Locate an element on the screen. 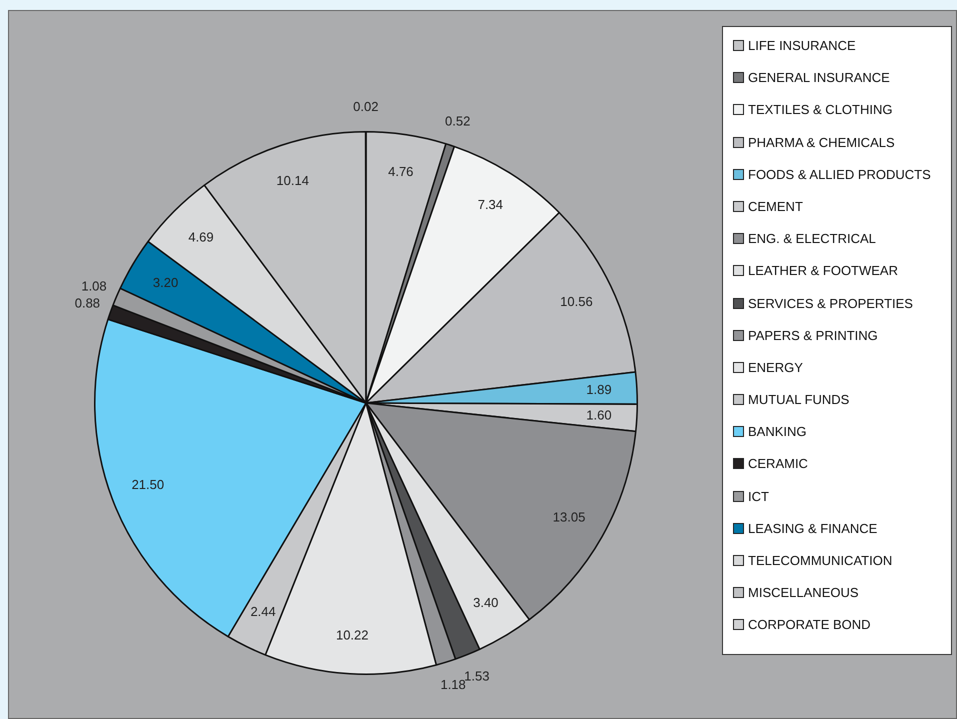 This screenshot has width=957, height=719. data-label: 4.76 is located at coordinates (401, 171).